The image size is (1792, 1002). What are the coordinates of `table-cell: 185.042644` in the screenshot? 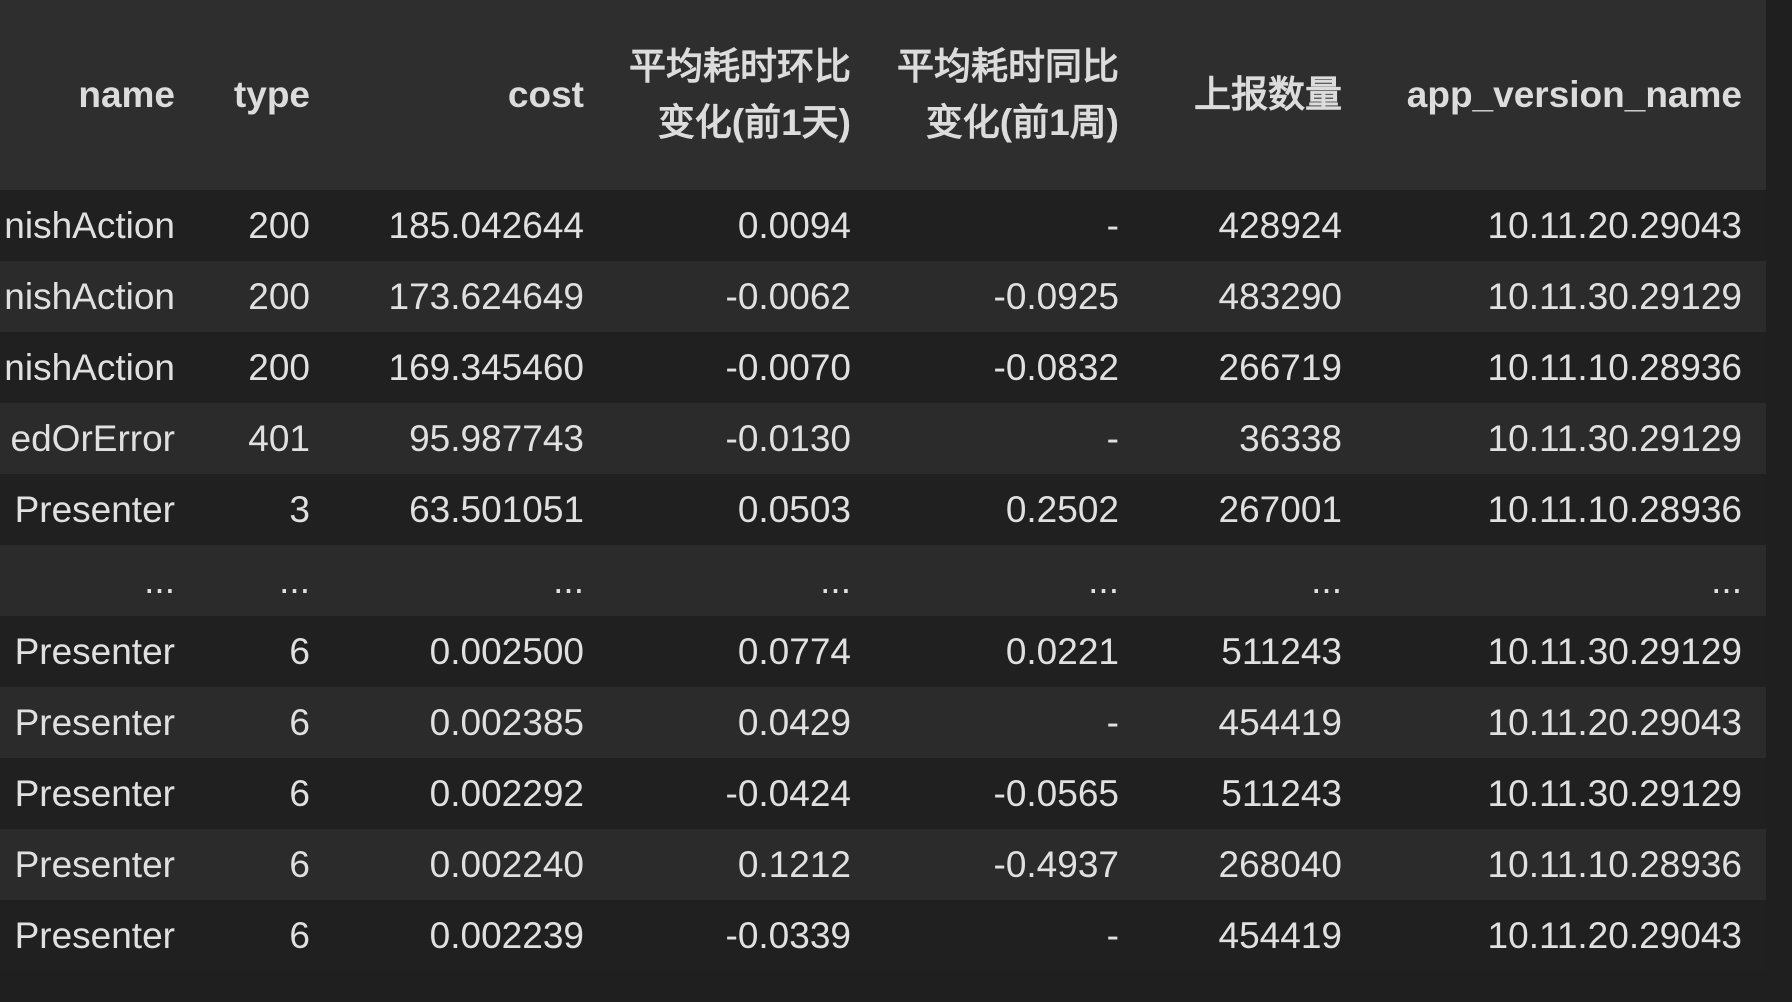 It's located at (486, 225).